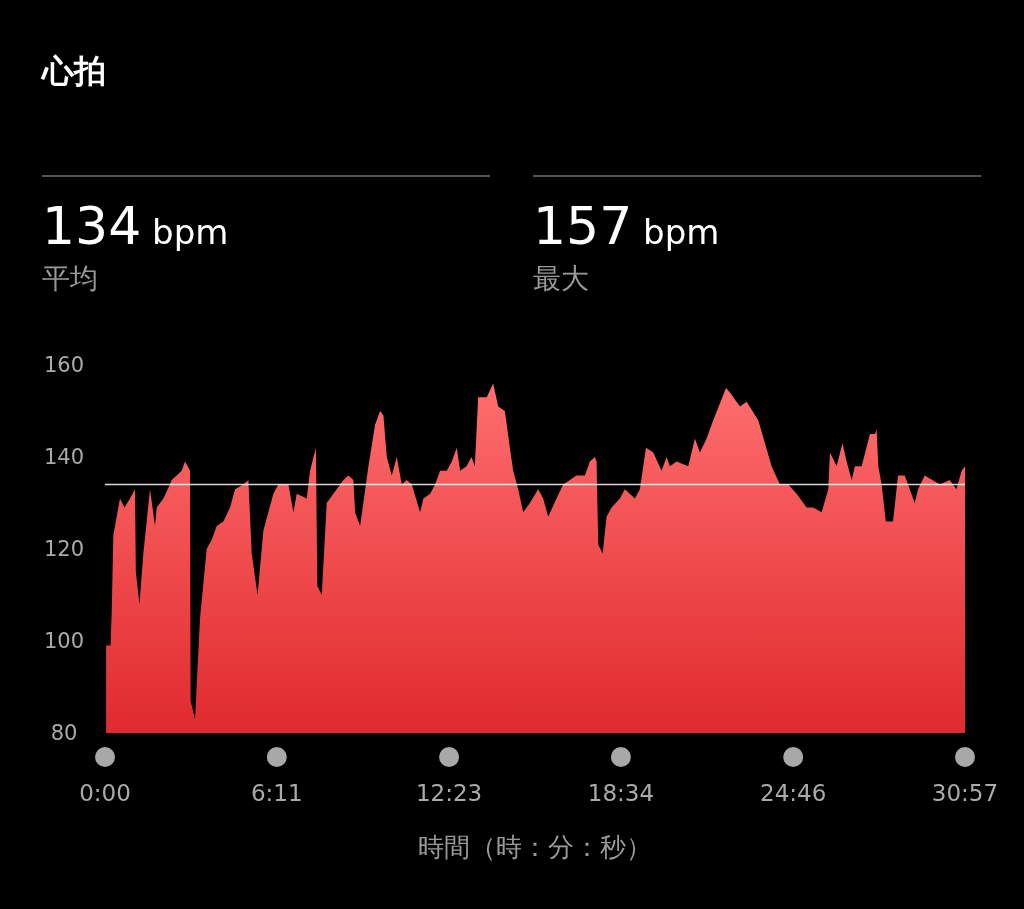 This screenshot has height=909, width=1024. What do you see at coordinates (64, 457) in the screenshot?
I see `y-tick-label: 140` at bounding box center [64, 457].